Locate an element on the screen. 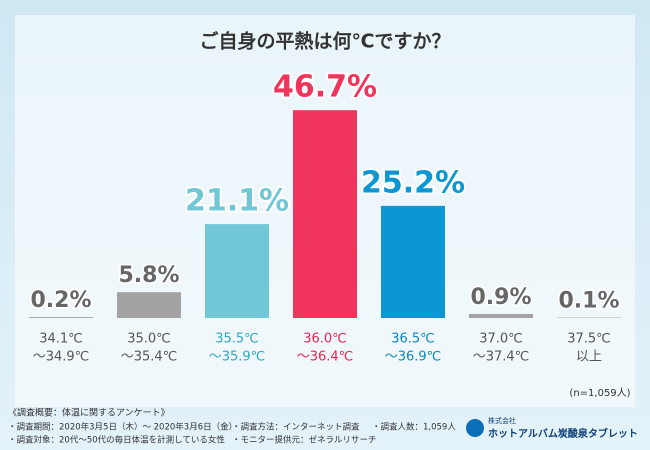 The height and width of the screenshot is (450, 650). chart-title: ご自身の平熱は何℃ですか？ is located at coordinates (324, 41).